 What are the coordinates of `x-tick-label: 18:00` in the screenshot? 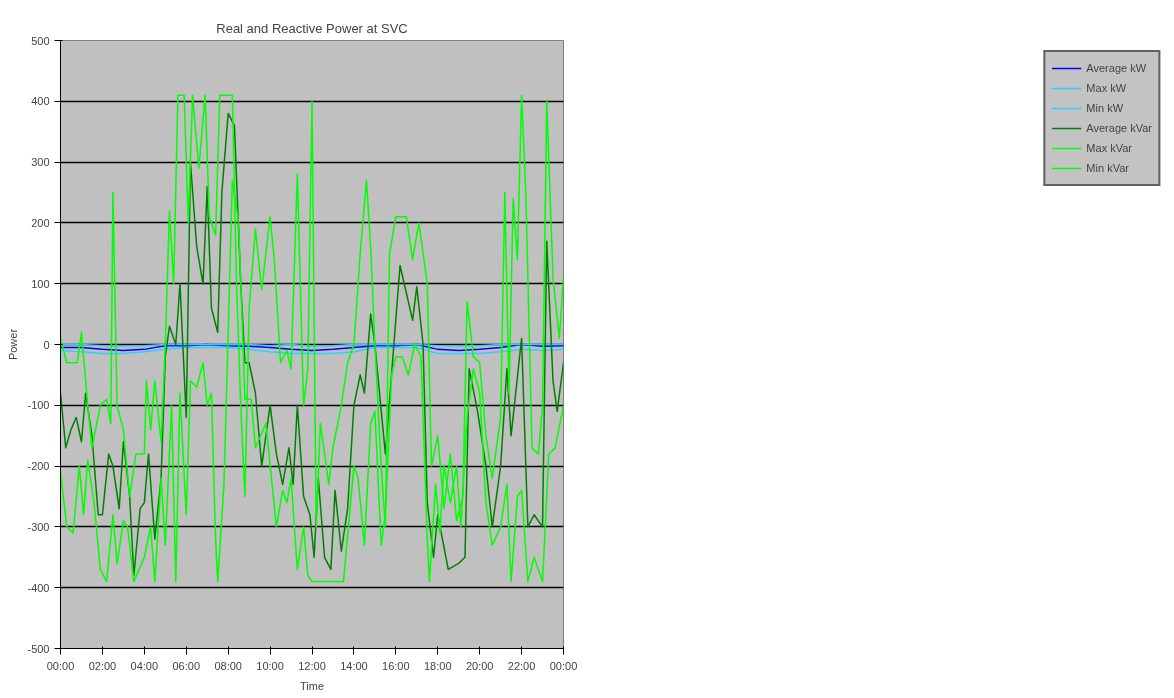 It's located at (437, 665).